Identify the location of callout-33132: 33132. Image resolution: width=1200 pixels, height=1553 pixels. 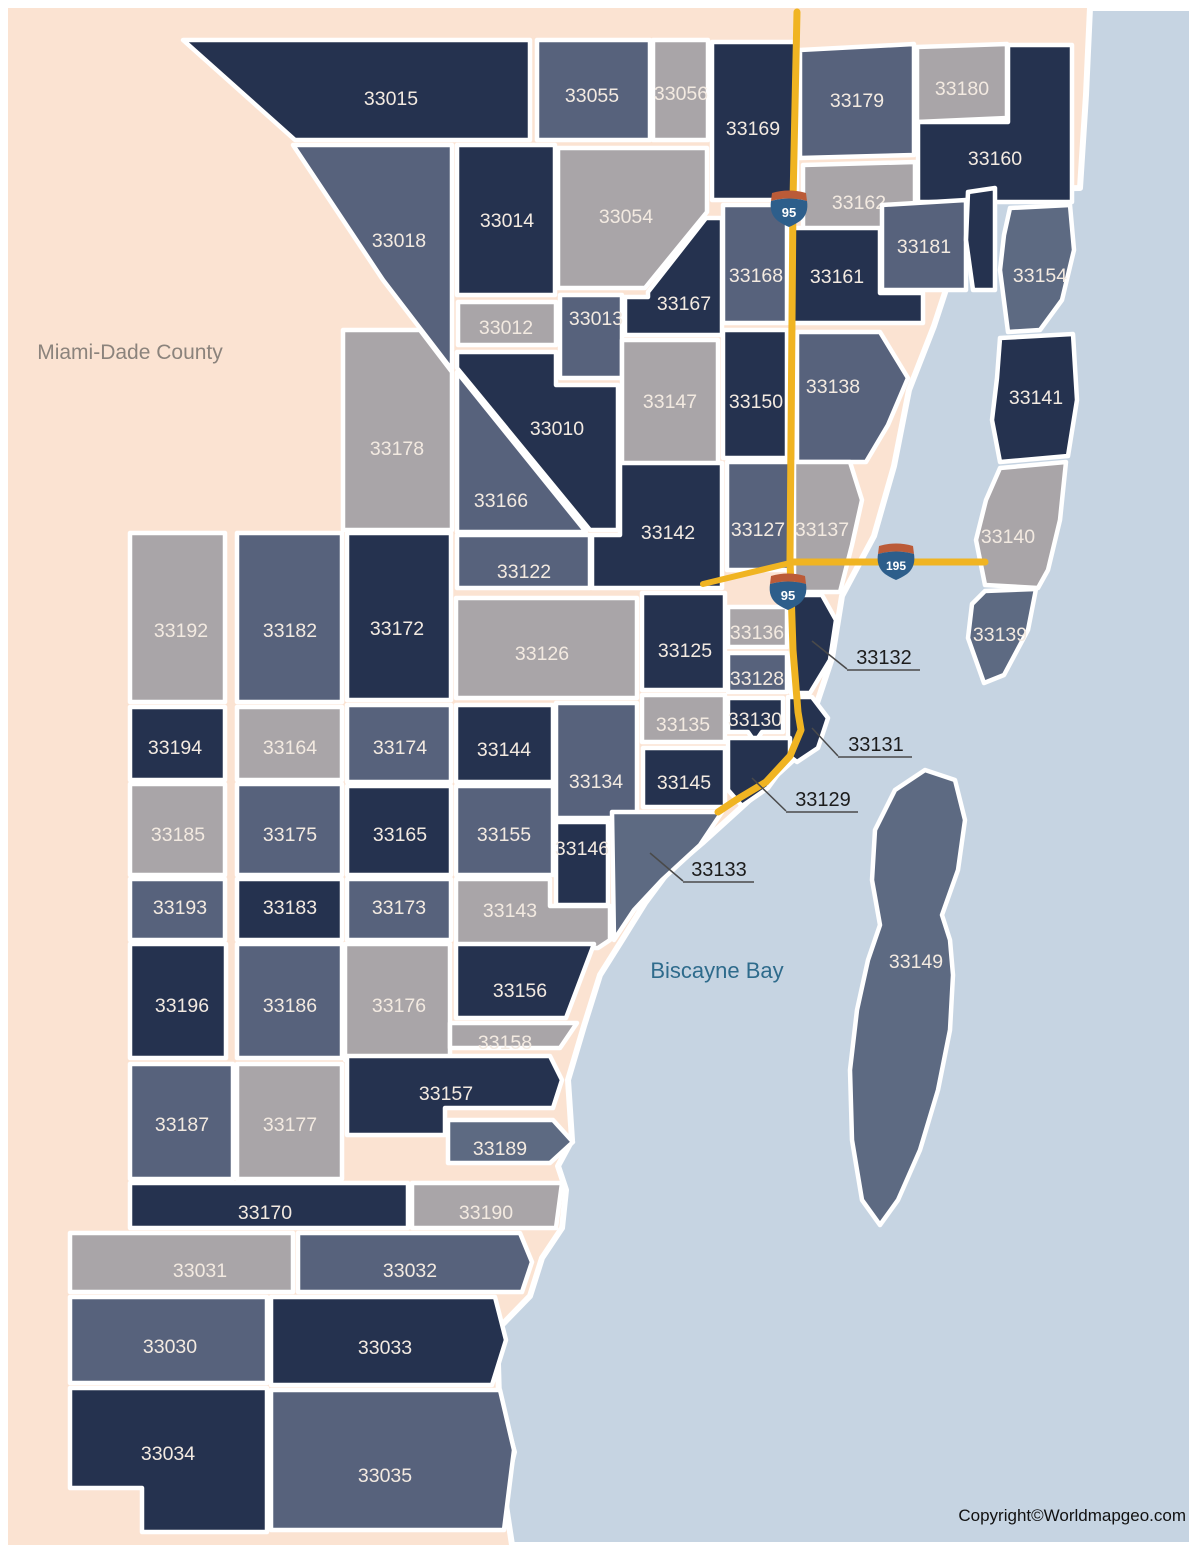
(865, 655).